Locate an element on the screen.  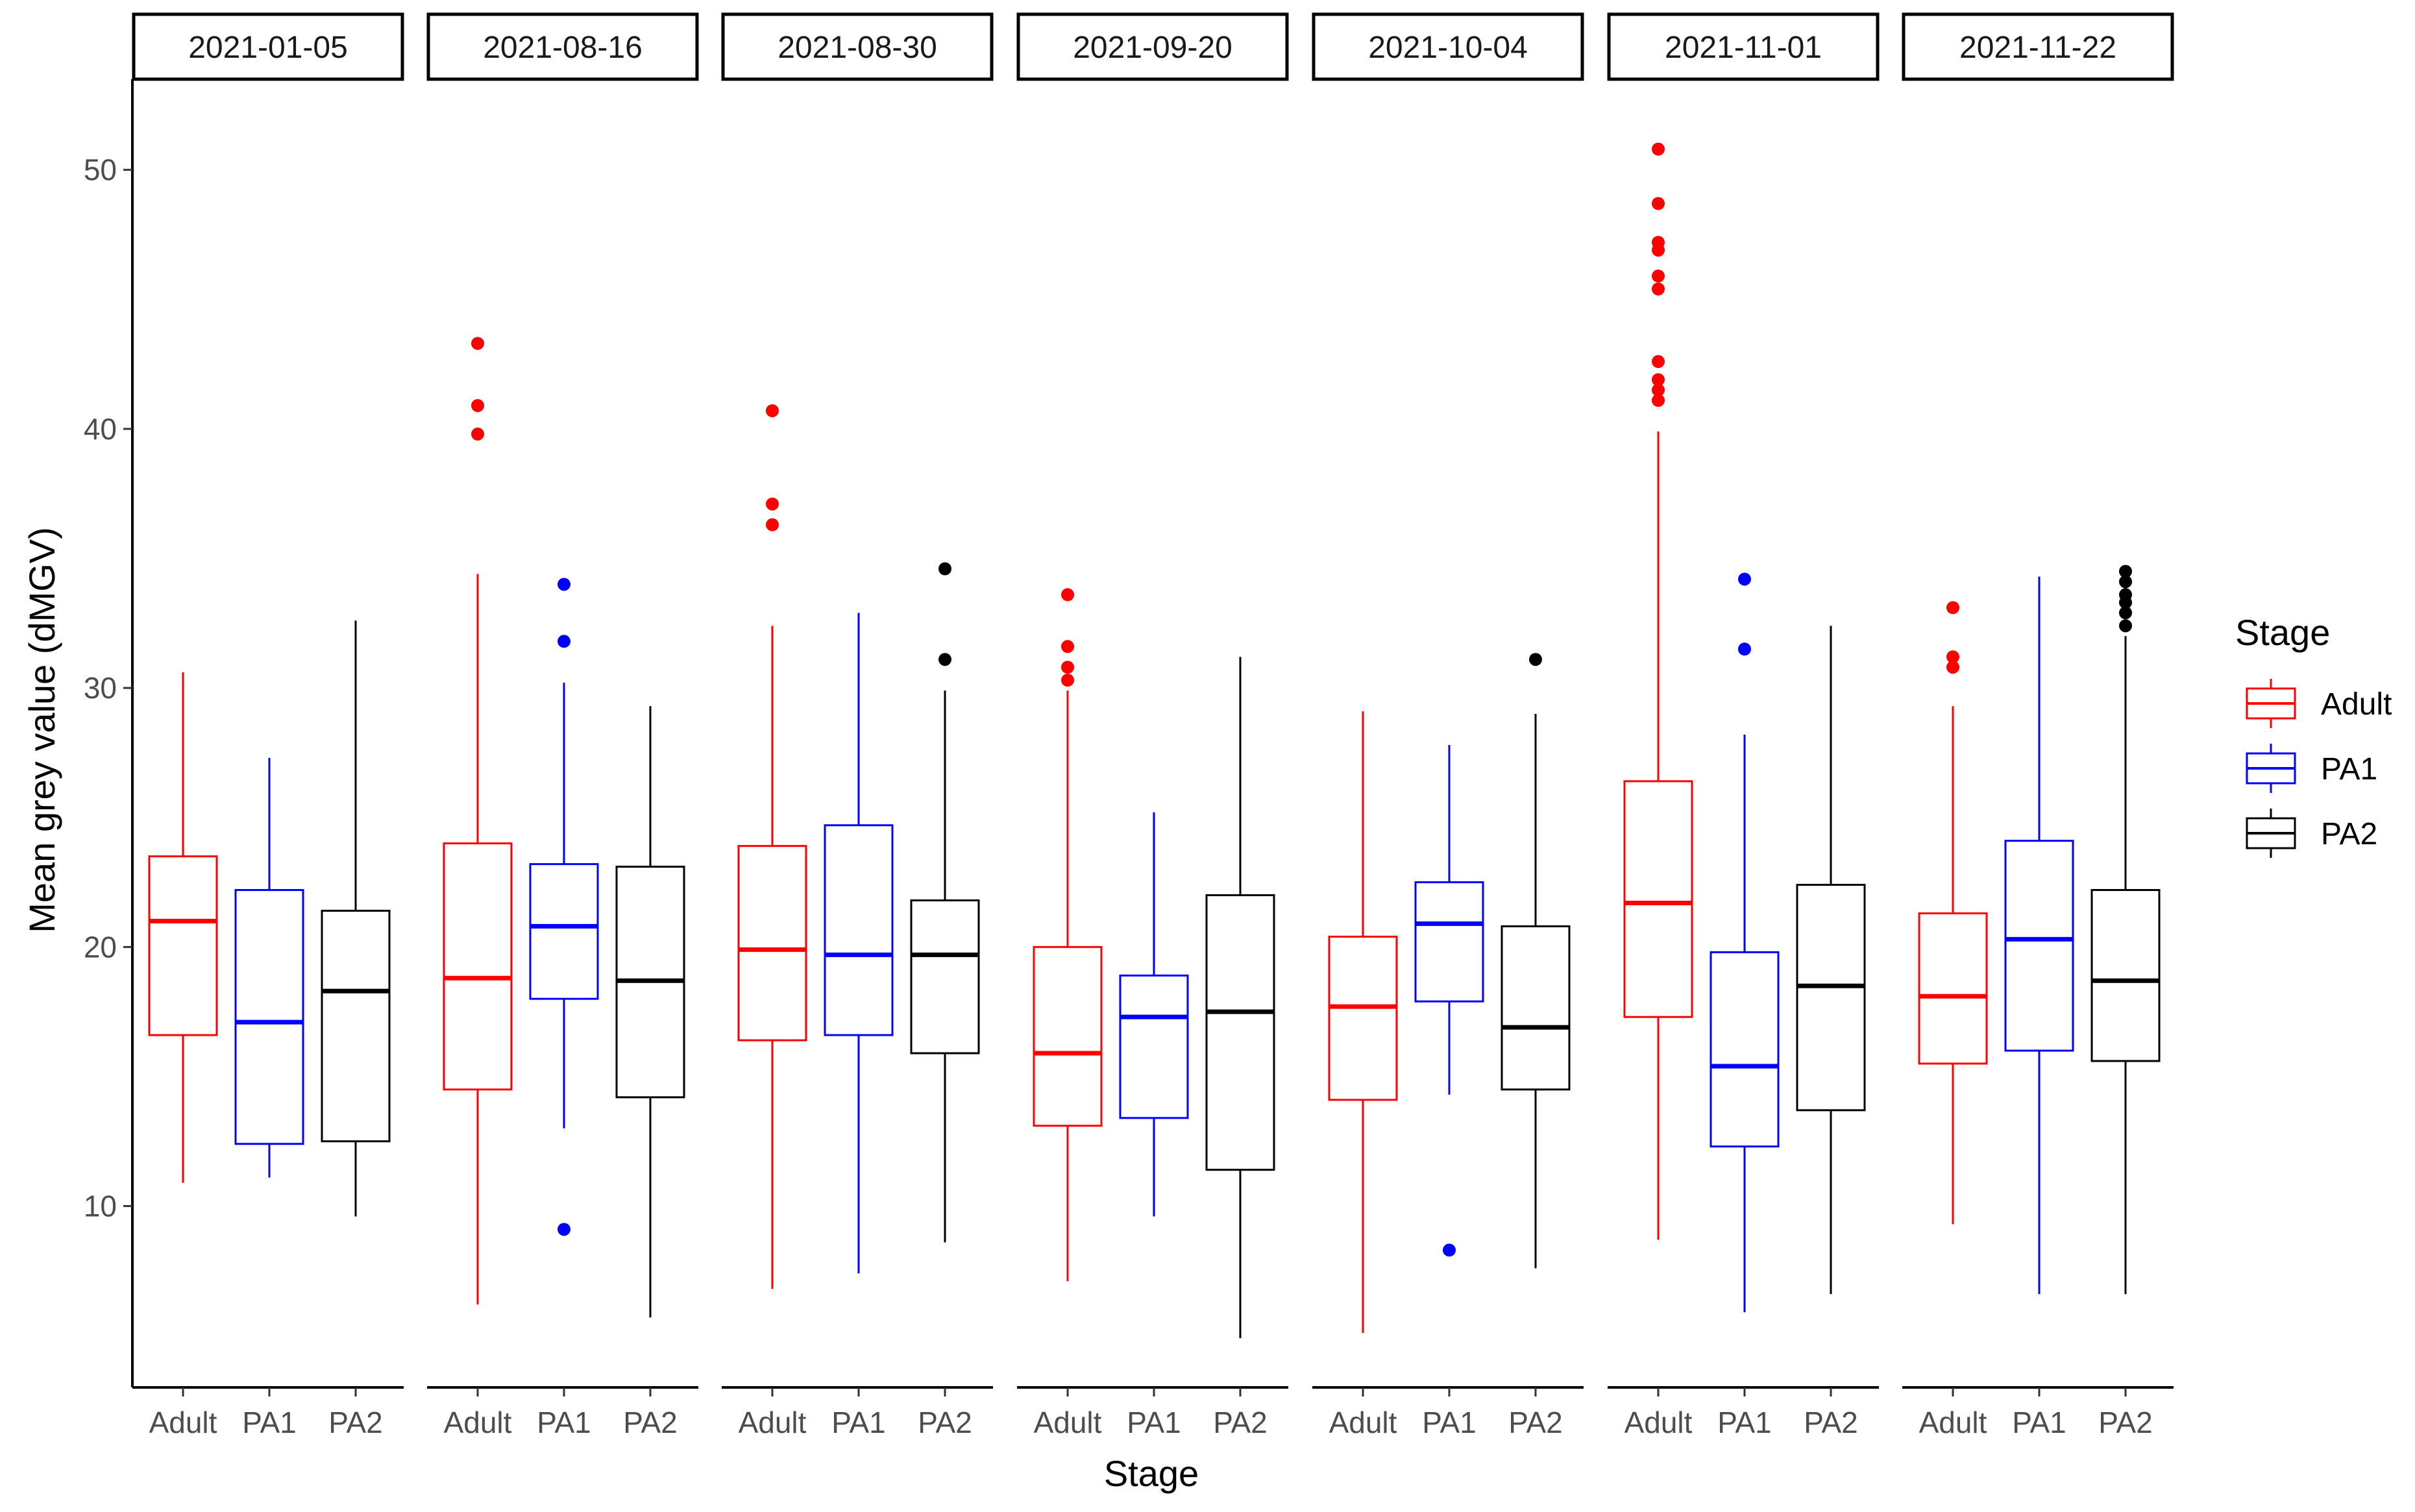
facet-panel: 2021-11-01 Adult PA1 PA2 is located at coordinates (1743, 725).